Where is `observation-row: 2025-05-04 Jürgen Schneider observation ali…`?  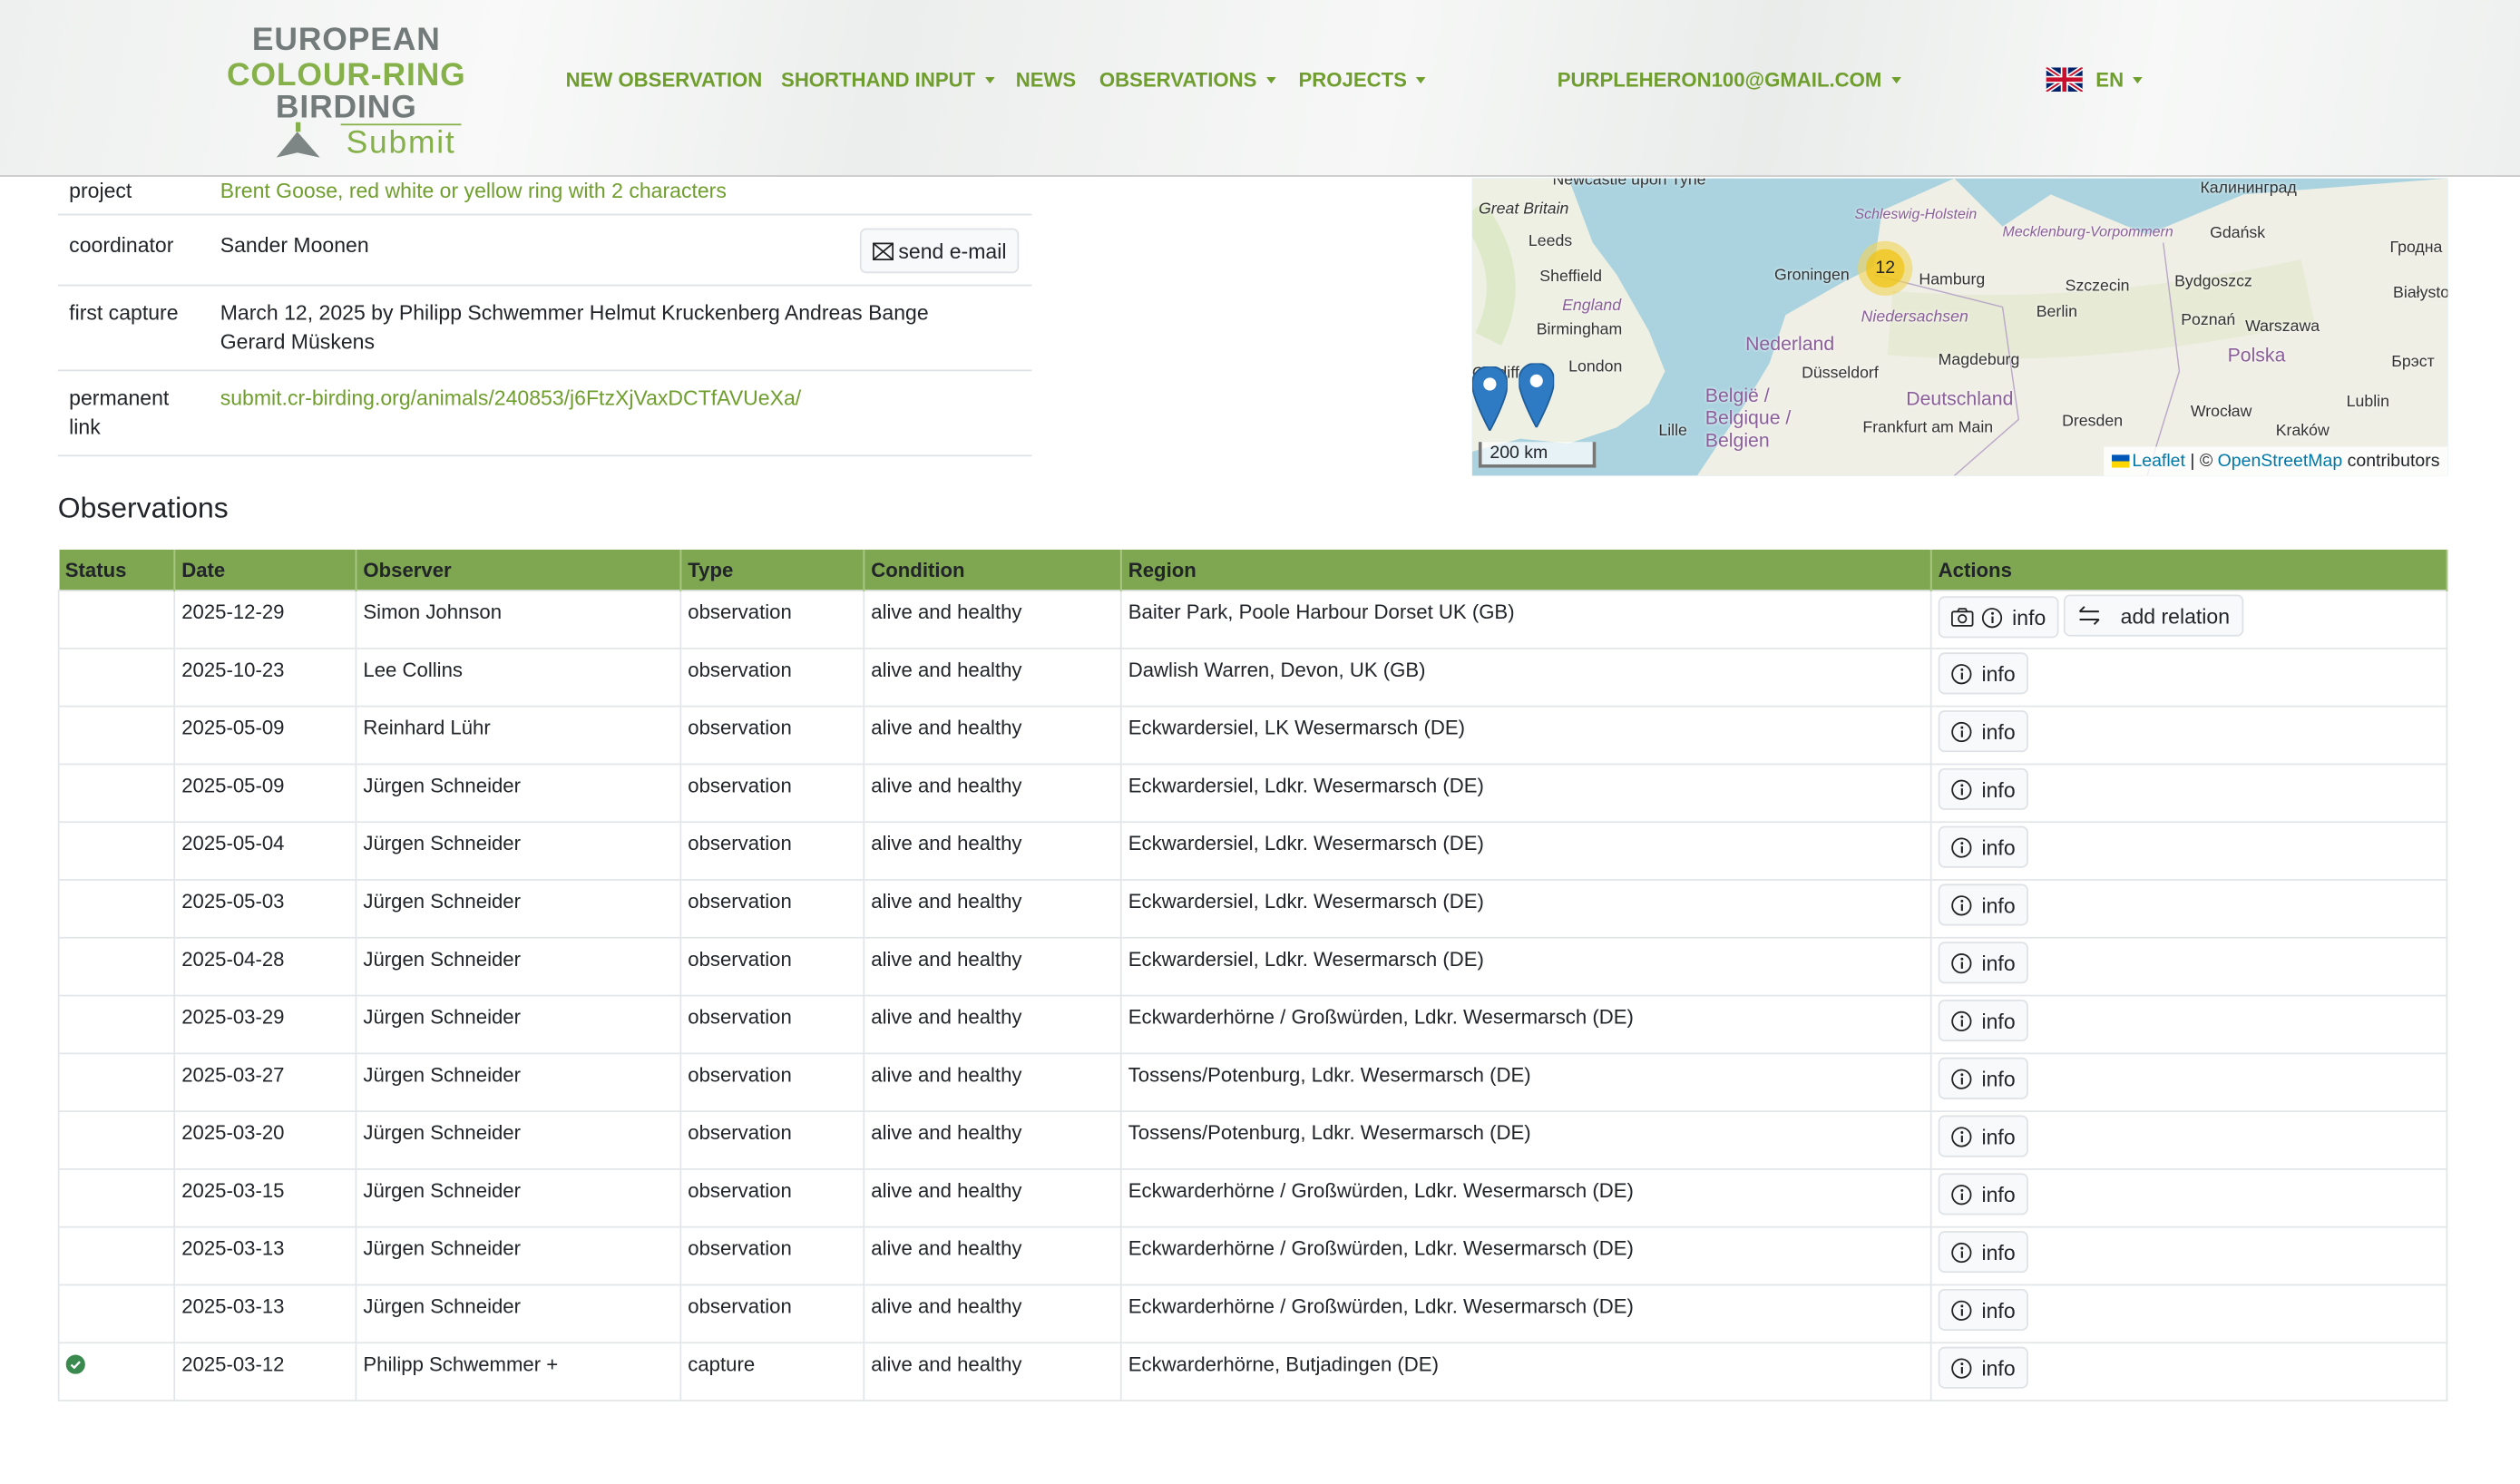
observation-row: 2025-05-04 Jürgen Schneider observation ali… is located at coordinates (1252, 851).